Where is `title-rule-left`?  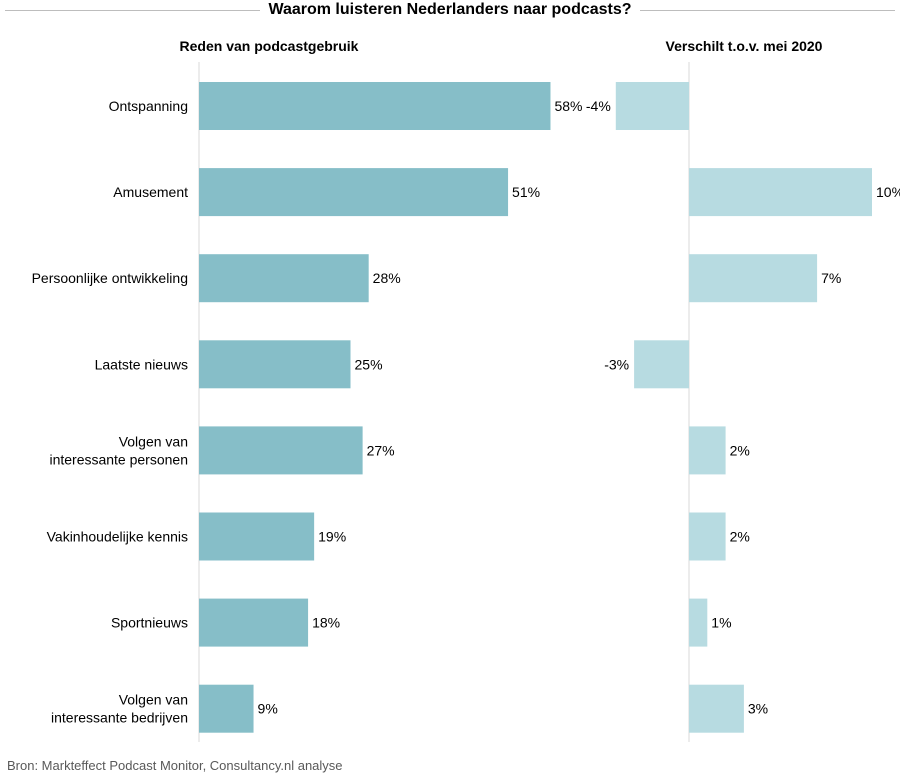 title-rule-left is located at coordinates (132, 10).